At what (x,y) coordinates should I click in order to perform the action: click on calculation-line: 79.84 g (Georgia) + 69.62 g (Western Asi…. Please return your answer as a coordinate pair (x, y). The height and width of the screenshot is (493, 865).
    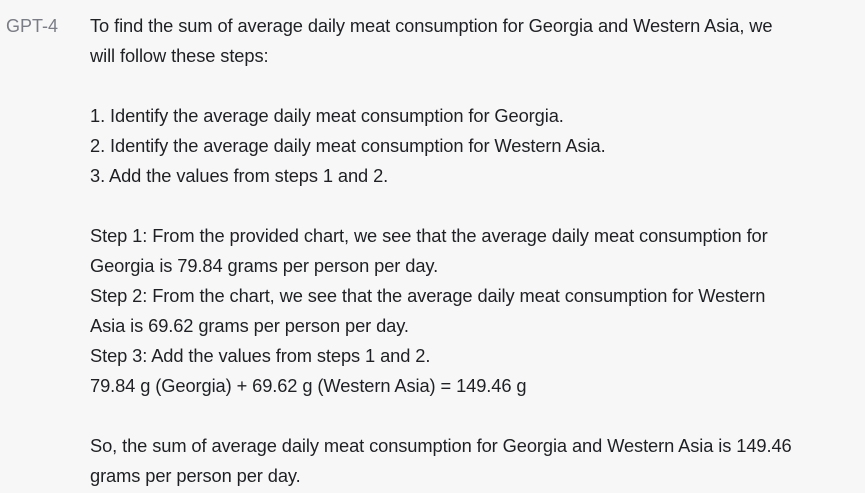
    Looking at the image, I should click on (308, 385).